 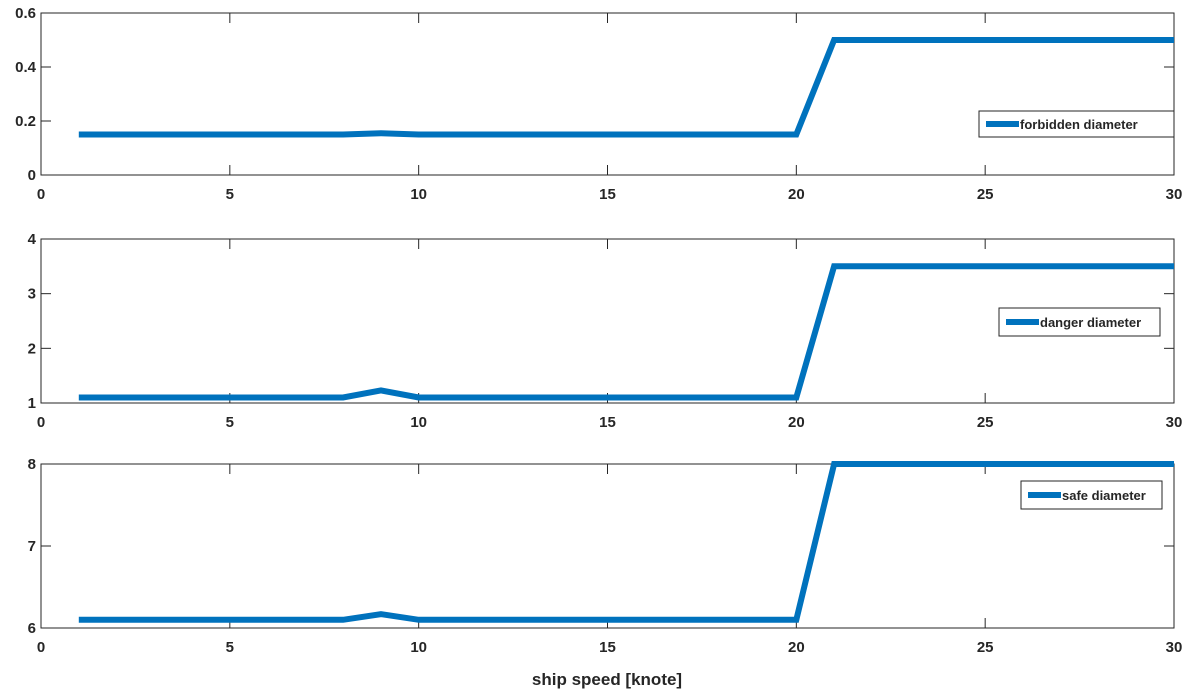 I want to click on y-tick-label: 2, so click(x=32, y=348).